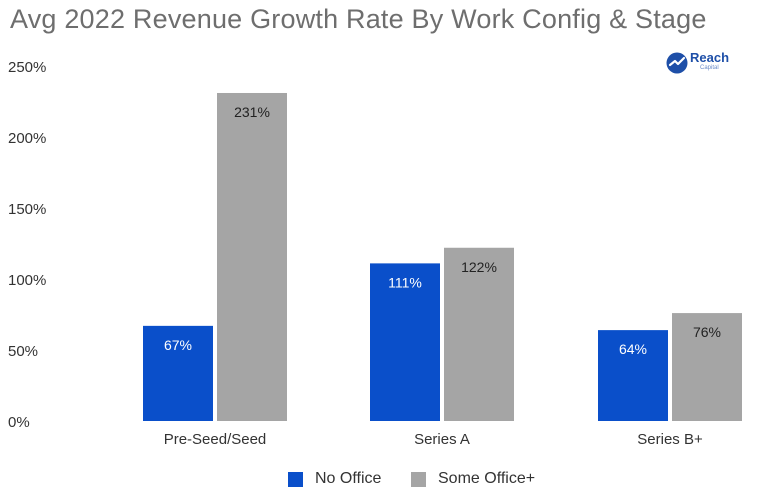 The width and height of the screenshot is (768, 499). What do you see at coordinates (23, 351) in the screenshot?
I see `y-tick-label: 50%` at bounding box center [23, 351].